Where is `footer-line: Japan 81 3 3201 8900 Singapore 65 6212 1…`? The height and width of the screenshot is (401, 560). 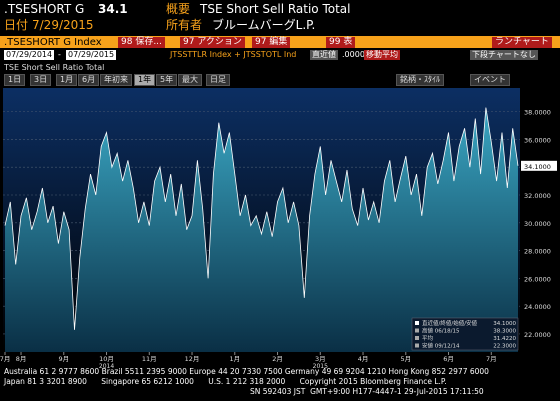 footer-line: Japan 81 3 3201 8900 Singapore 65 6212 1… is located at coordinates (225, 381).